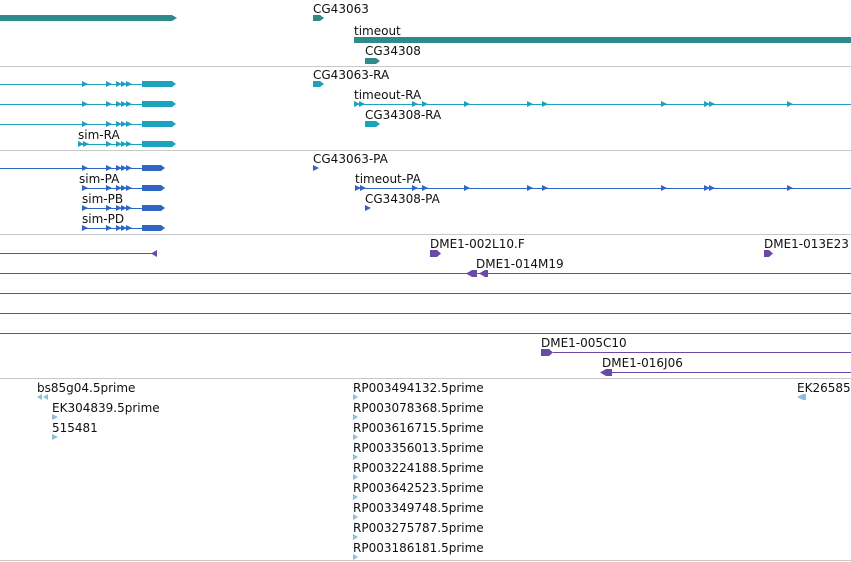 The image size is (851, 562). What do you see at coordinates (388, 95) in the screenshot?
I see `mrna-label-timeout-ra: timeout-RA` at bounding box center [388, 95].